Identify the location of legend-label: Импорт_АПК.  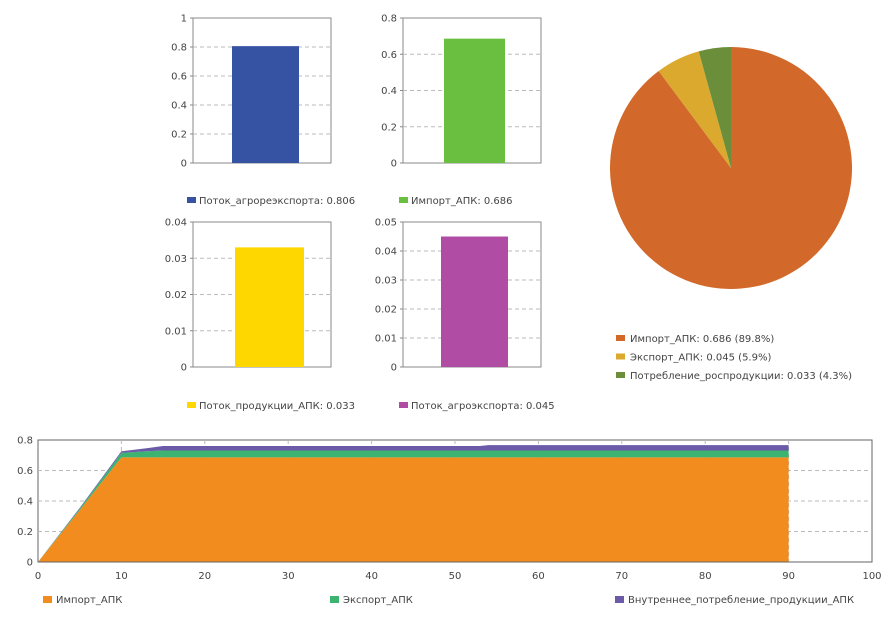
(89, 600).